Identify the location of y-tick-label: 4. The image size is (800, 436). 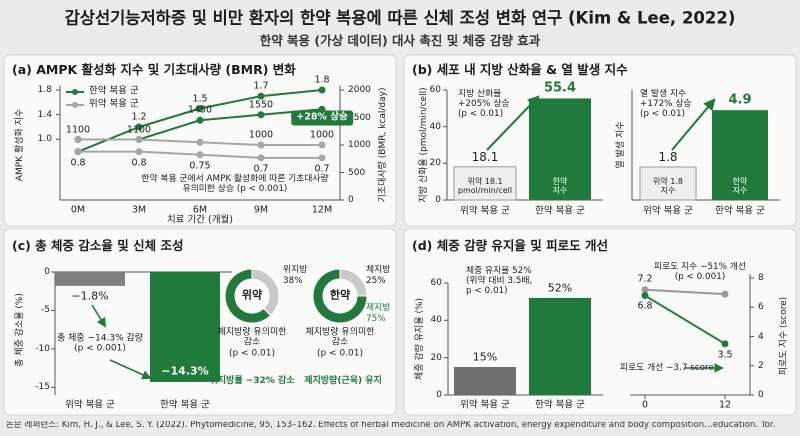
(761, 336).